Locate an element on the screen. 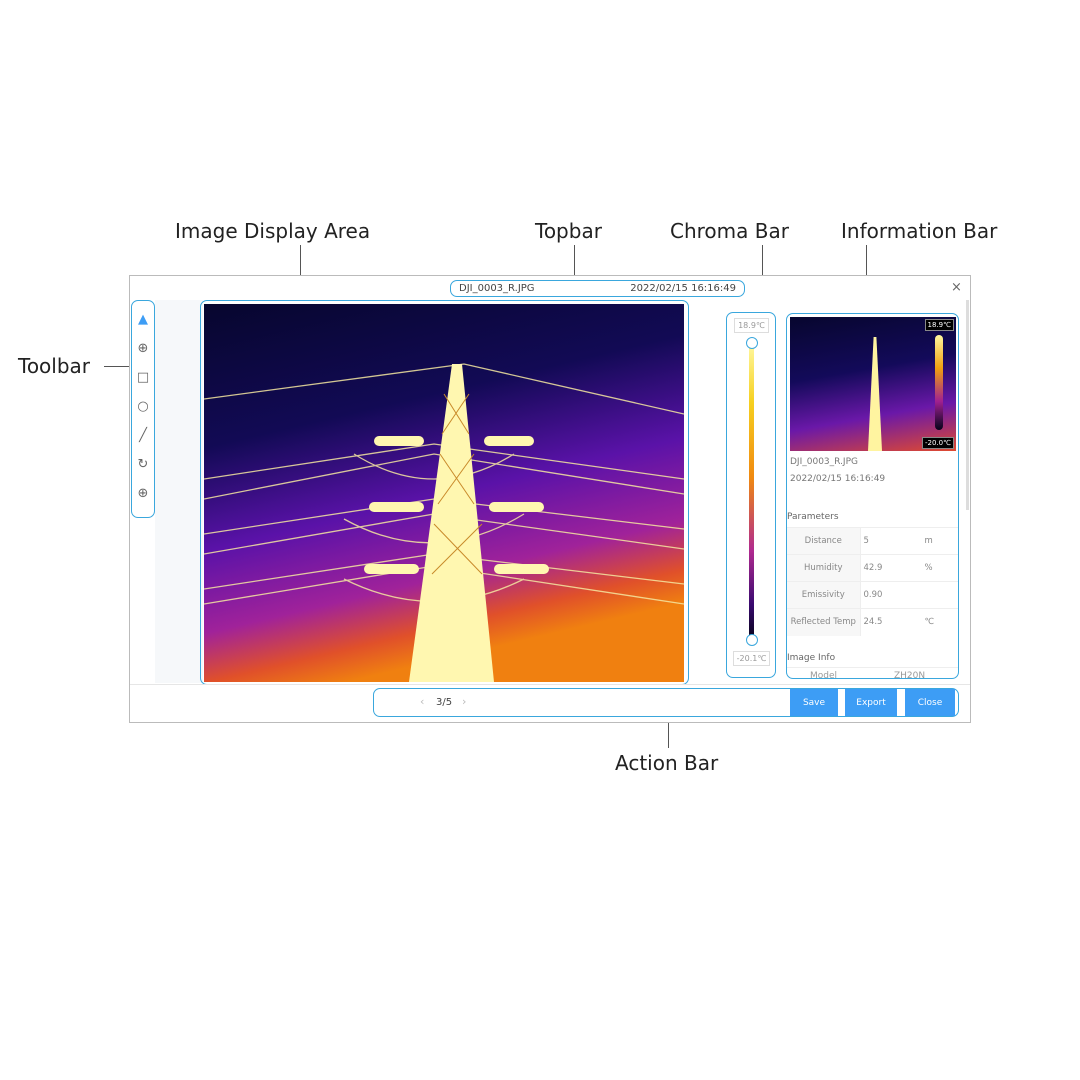 This screenshot has height=1080, width=1080. toolbar: ▲ ⊕ □ ○ ╱ ↻ ⊕ is located at coordinates (143, 409).